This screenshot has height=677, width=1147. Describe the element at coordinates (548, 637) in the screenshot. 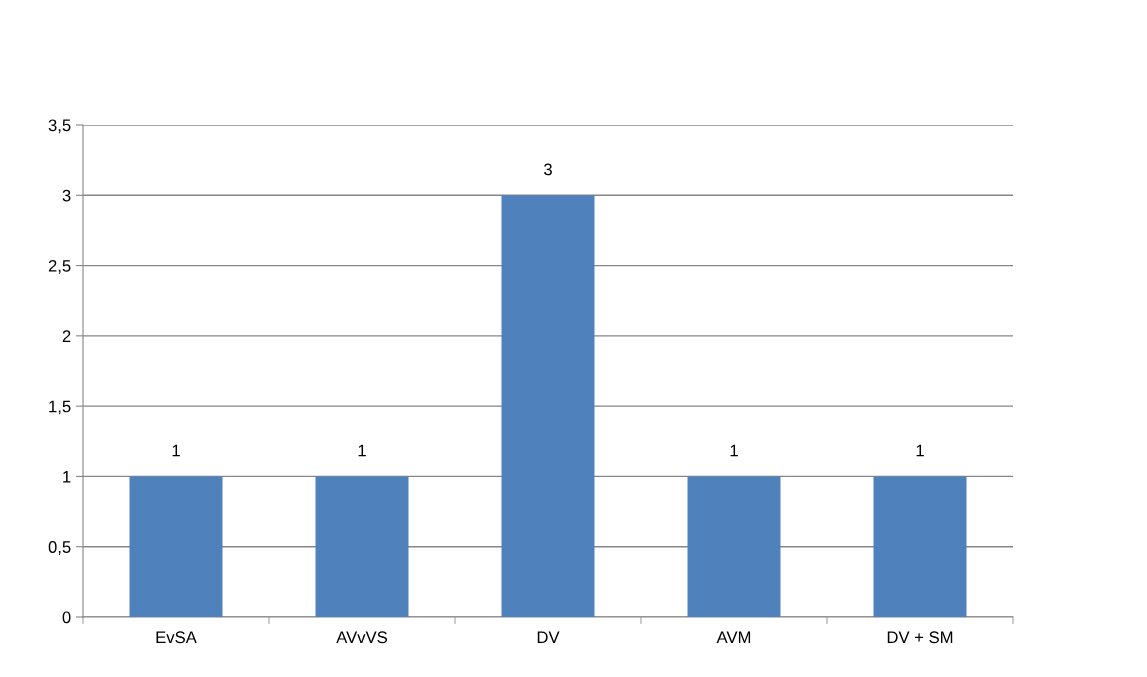

I see `x-tick-label: DV` at that location.